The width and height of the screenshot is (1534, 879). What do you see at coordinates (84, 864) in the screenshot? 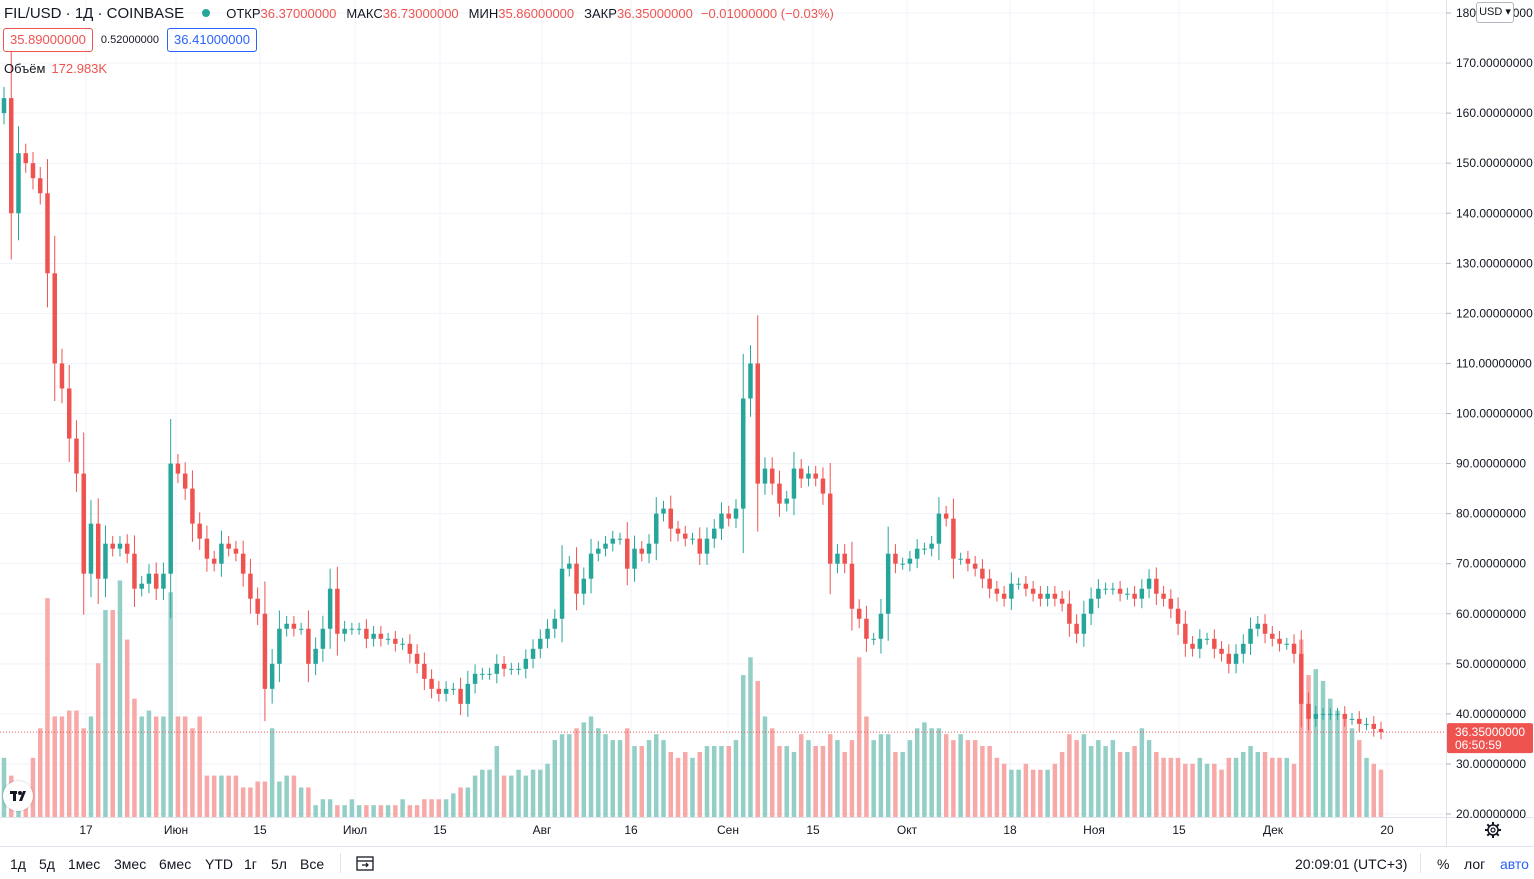
I see `range-1m-button: 1мес` at bounding box center [84, 864].